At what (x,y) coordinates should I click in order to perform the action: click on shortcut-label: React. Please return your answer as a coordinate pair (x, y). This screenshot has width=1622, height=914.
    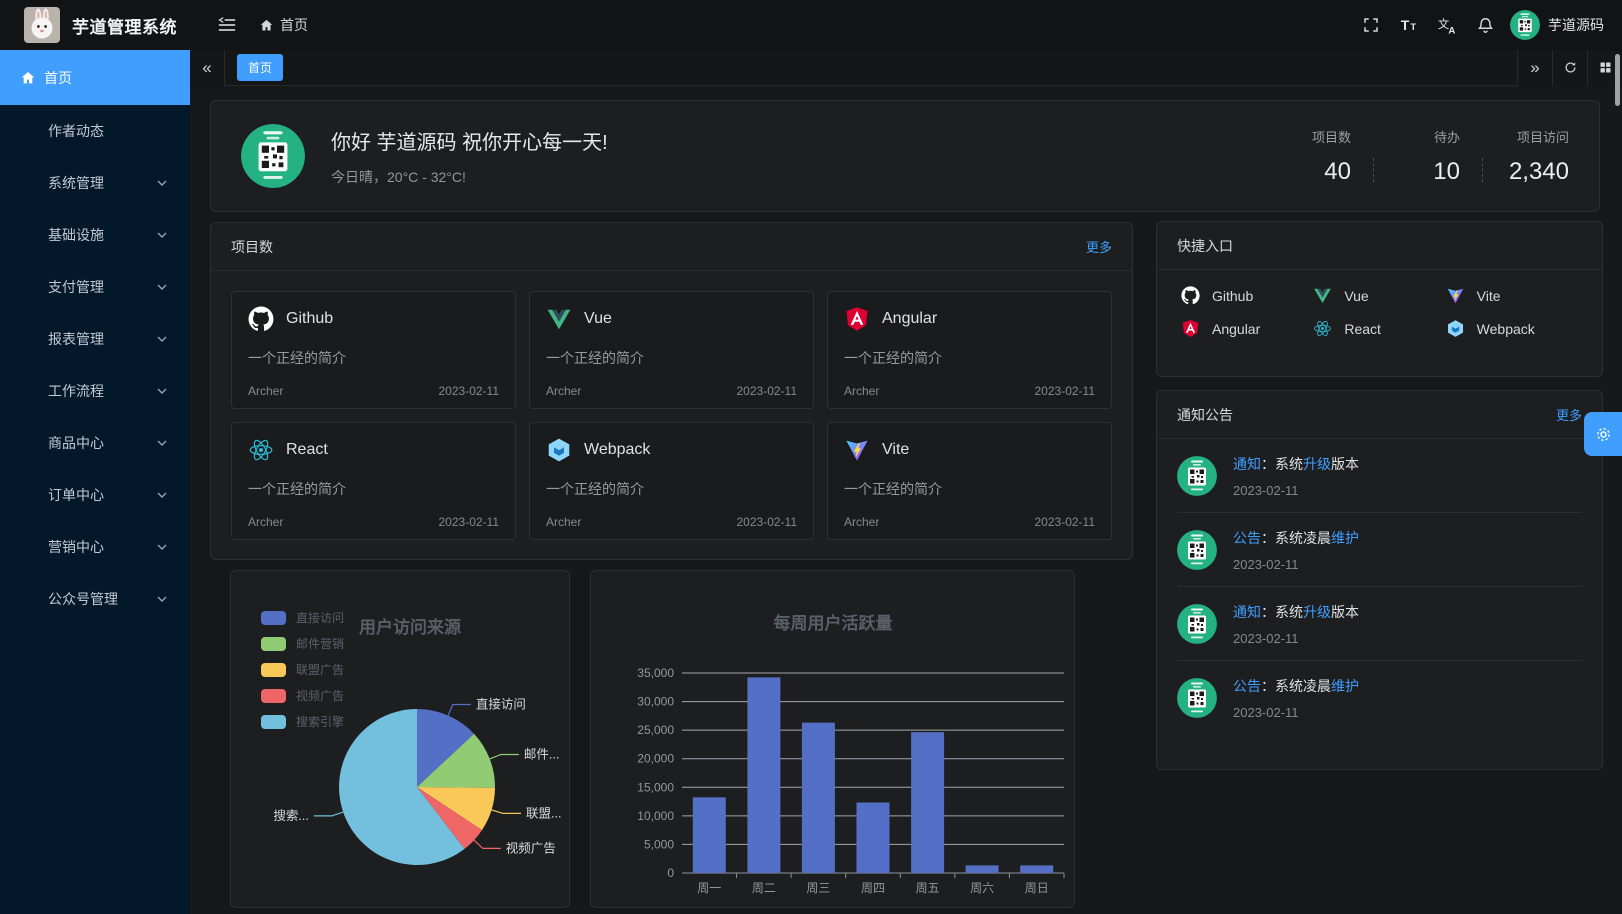
    Looking at the image, I should click on (1362, 328).